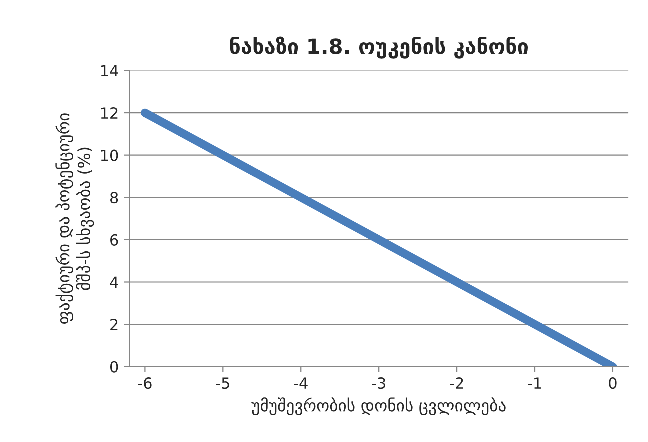 Image resolution: width=648 pixels, height=442 pixels. I want to click on y-axis-title: ფაქტიური და პოტენციური მშპ-ს სხვაობა (%), so click(75, 219).